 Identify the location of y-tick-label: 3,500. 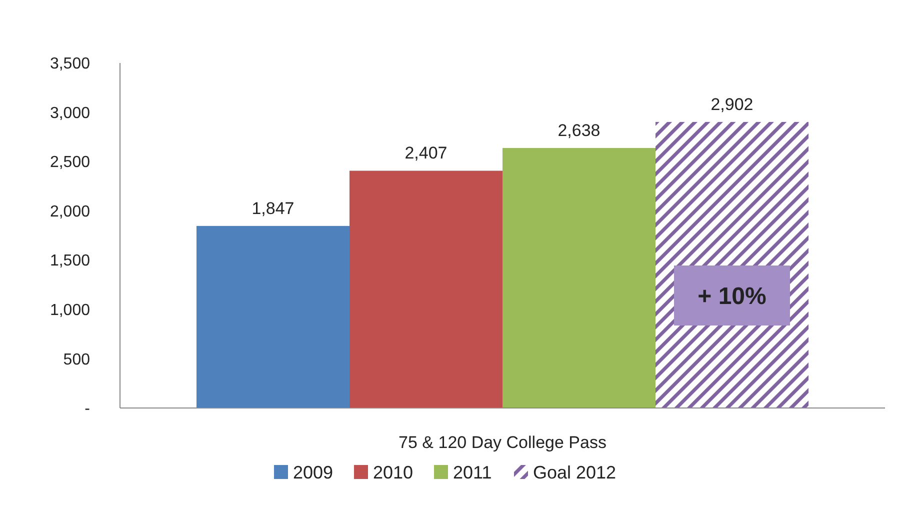
(70, 64).